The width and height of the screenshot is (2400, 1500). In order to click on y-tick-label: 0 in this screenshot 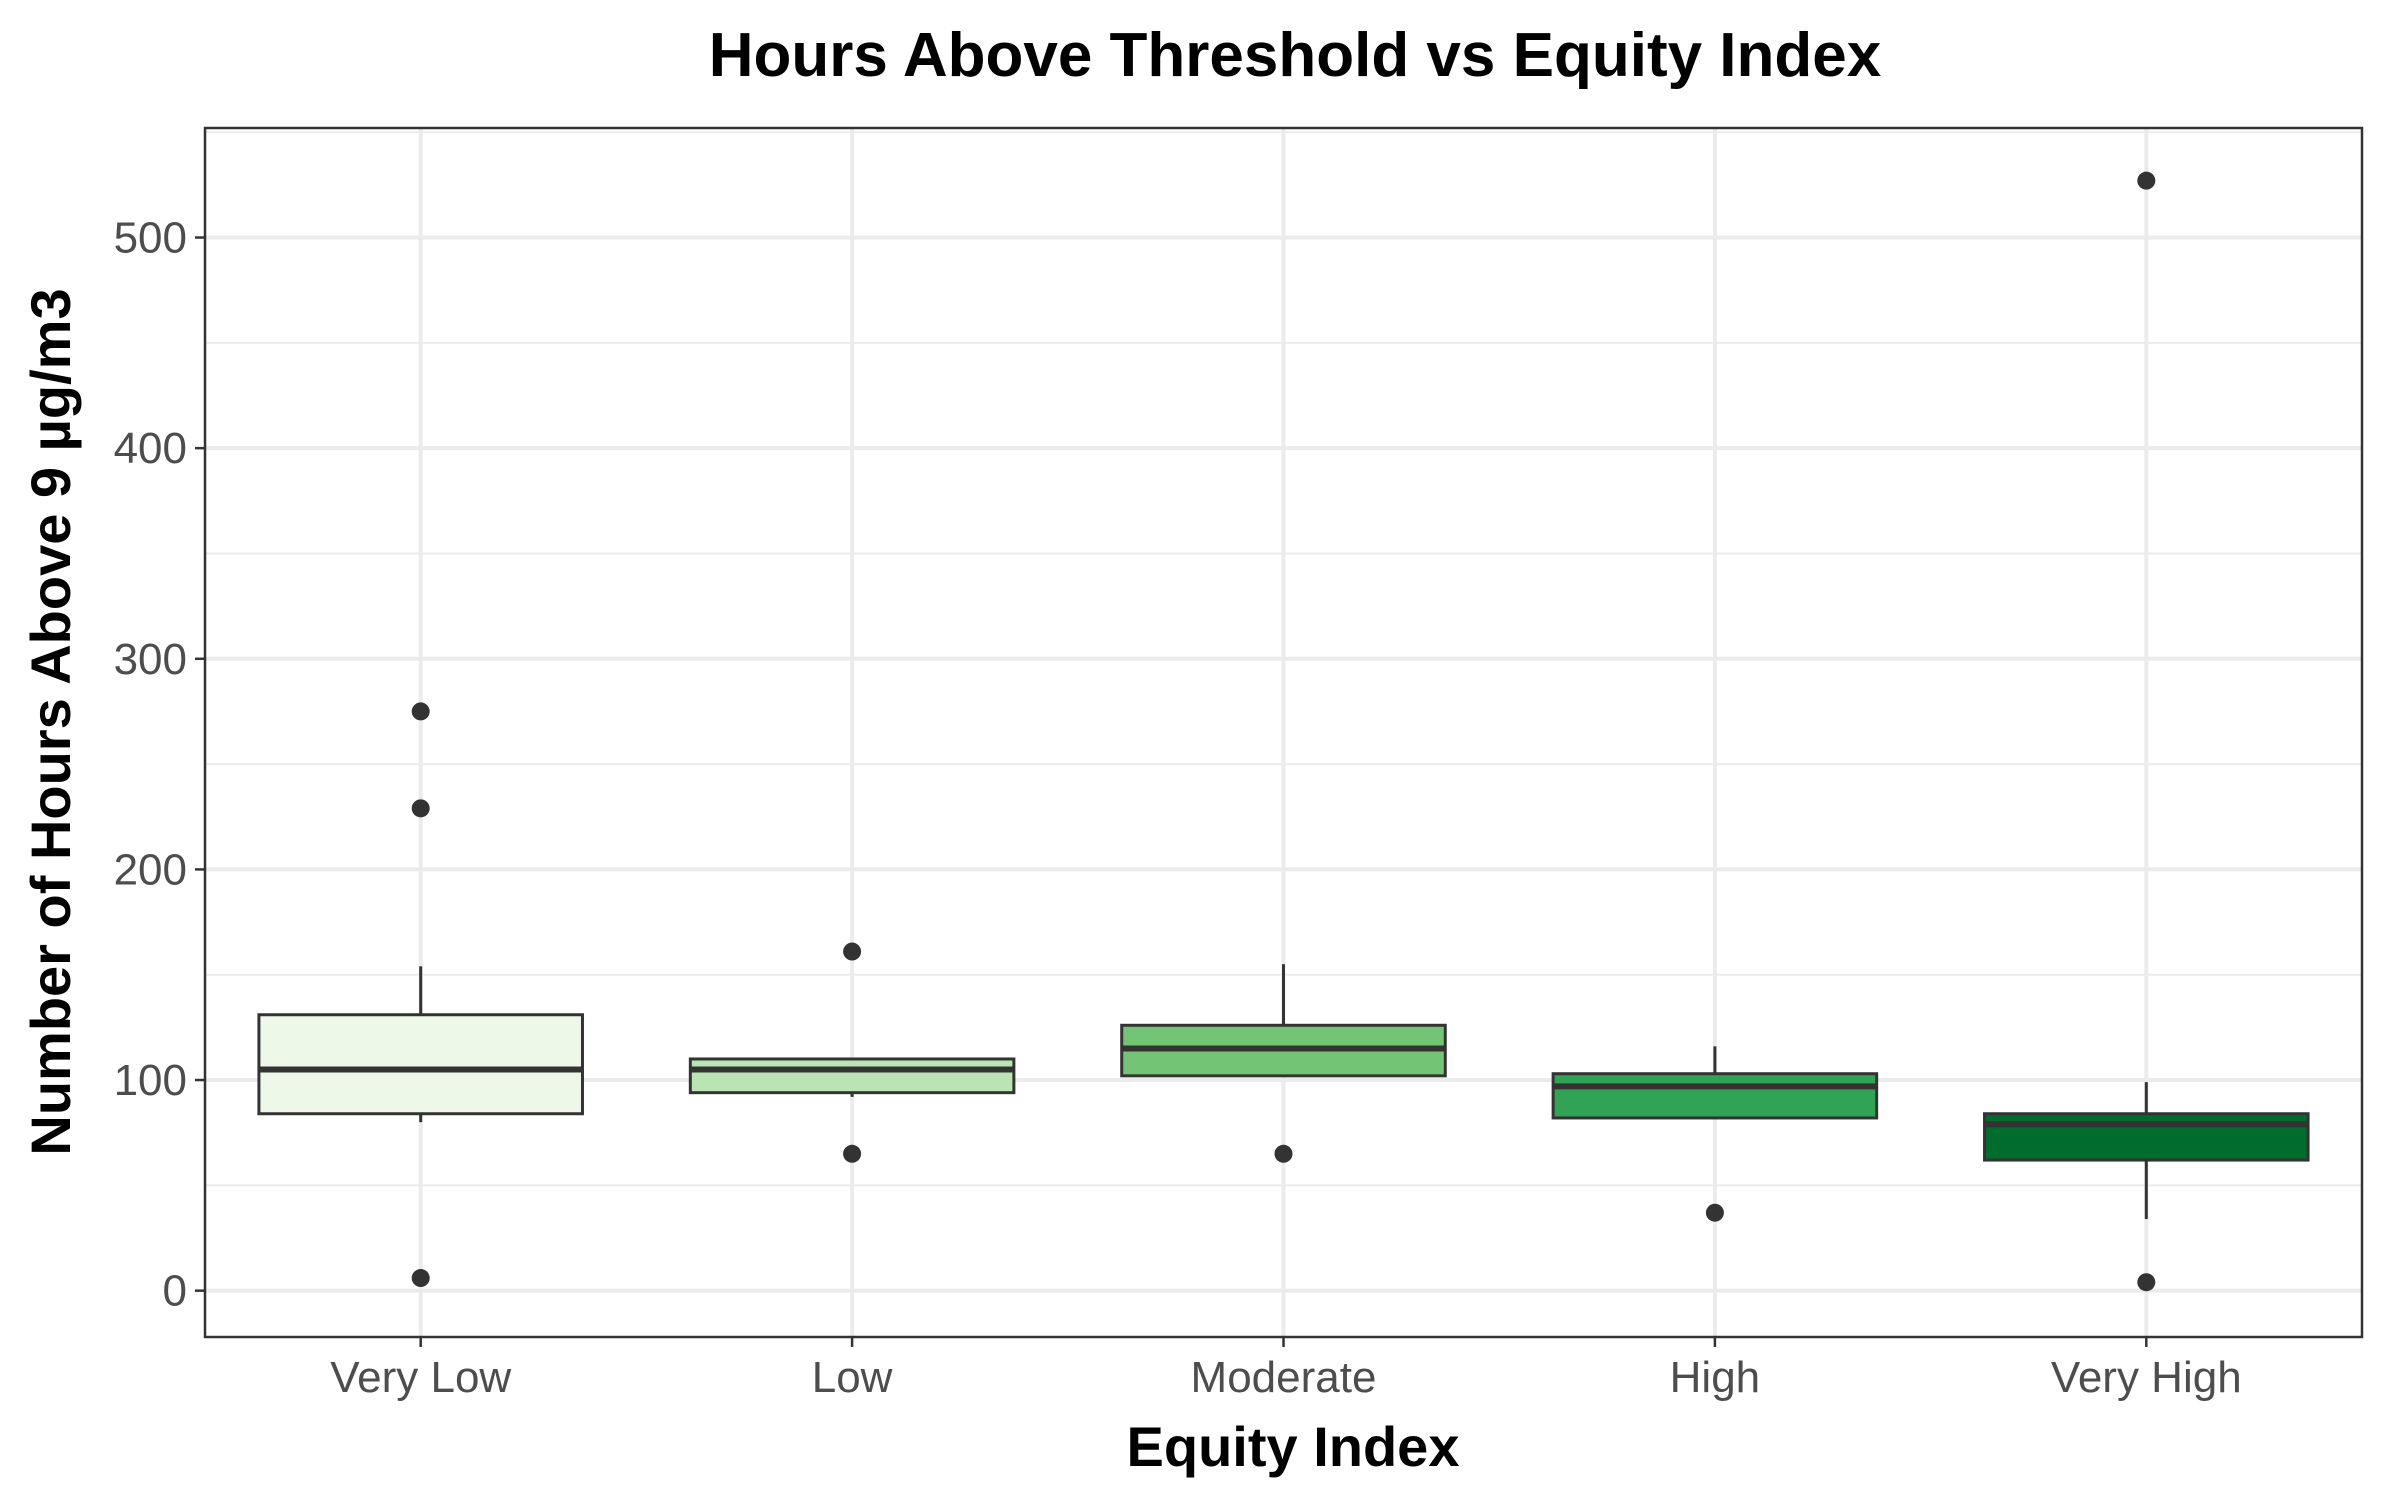, I will do `click(175, 1291)`.